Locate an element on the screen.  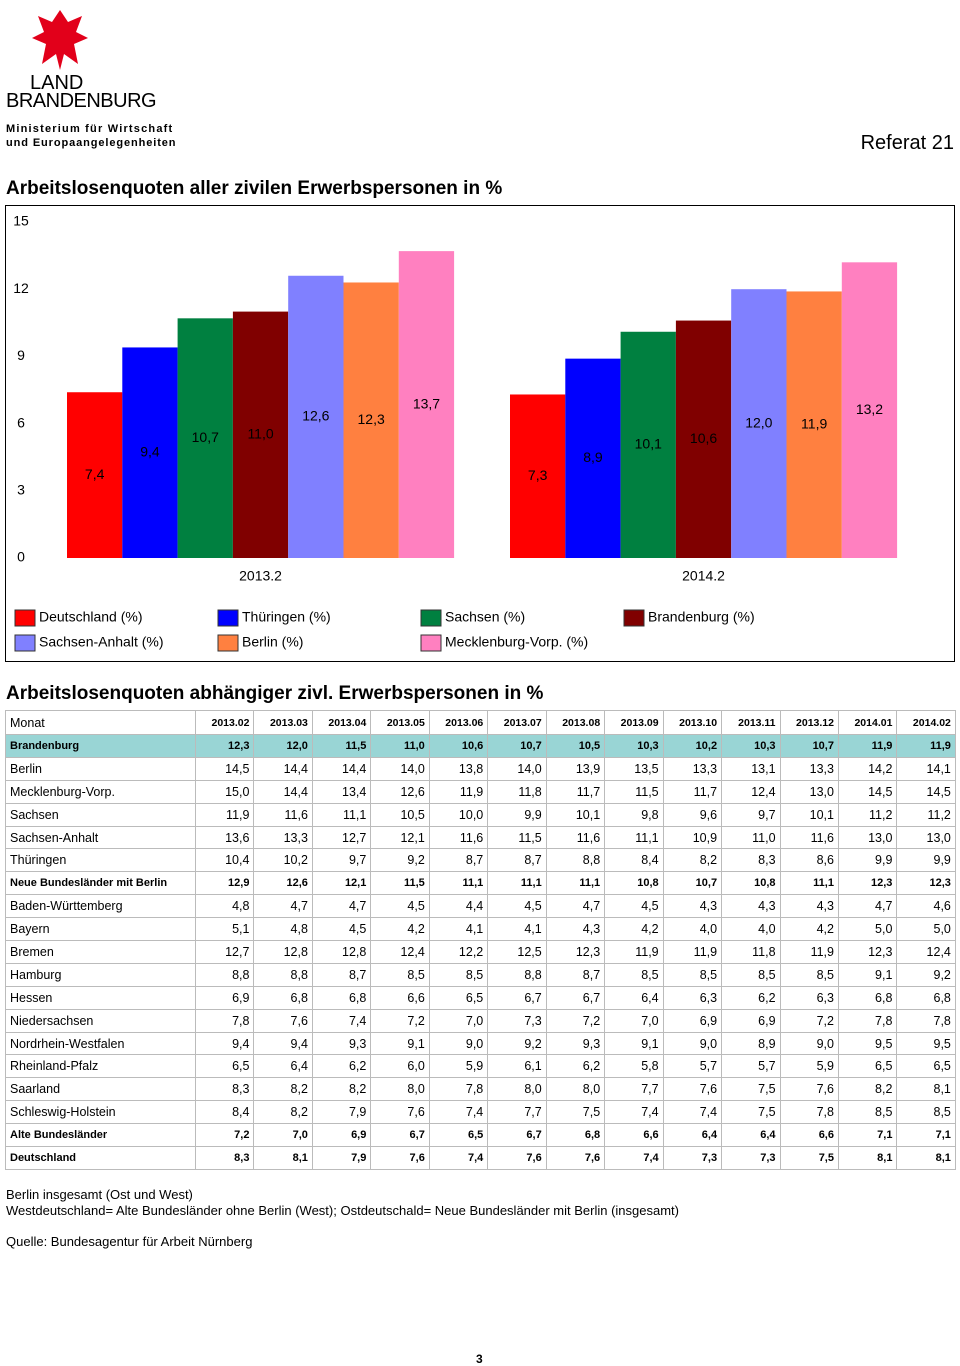
cell: 8,0 is located at coordinates (517, 1089).